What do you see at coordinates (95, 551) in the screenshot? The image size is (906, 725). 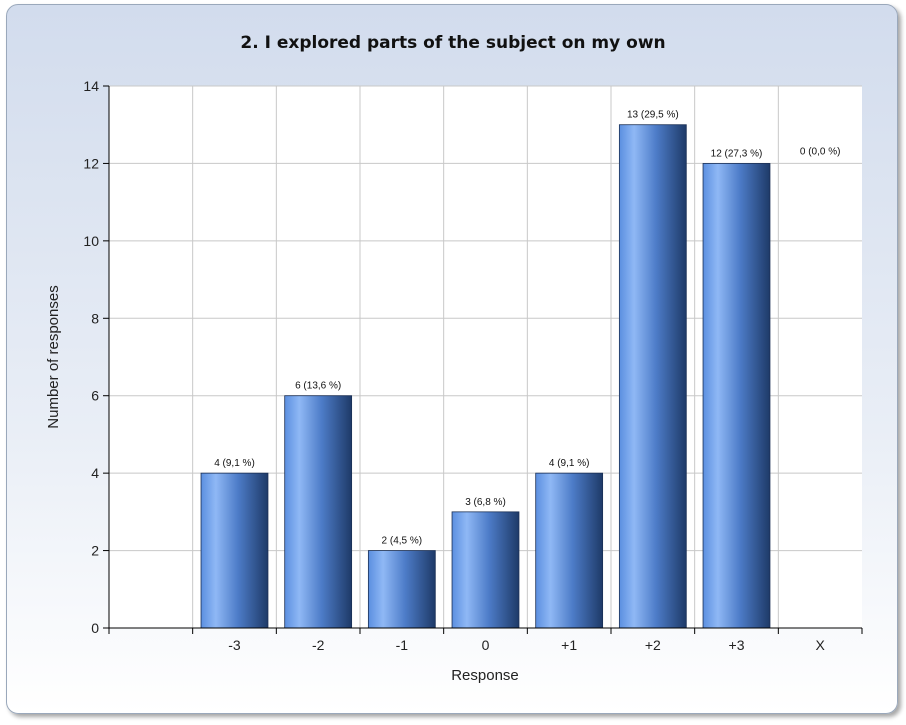 I see `y-tick-label: 2` at bounding box center [95, 551].